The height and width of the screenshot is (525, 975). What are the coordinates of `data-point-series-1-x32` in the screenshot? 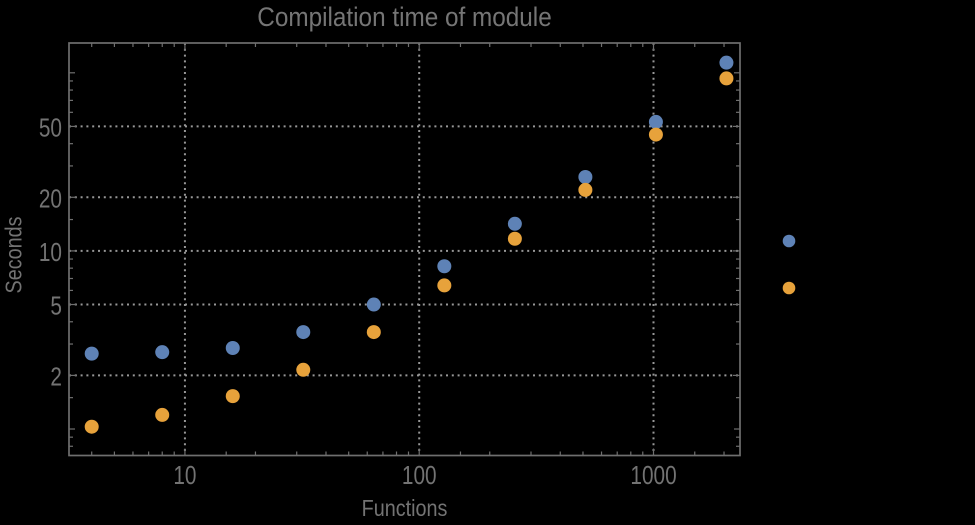 It's located at (303, 332).